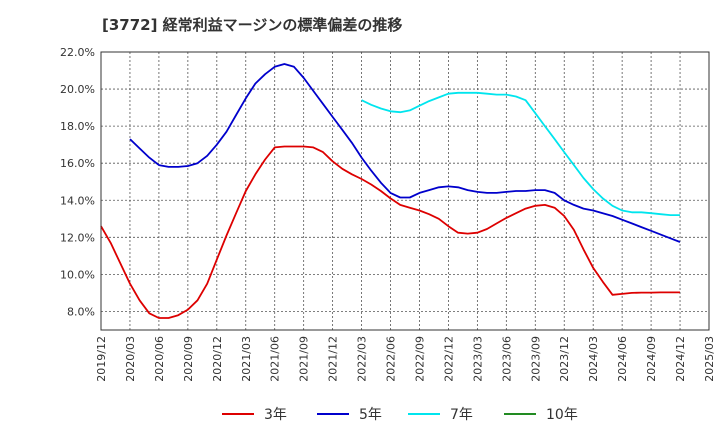  Describe the element at coordinates (130, 359) in the screenshot. I see `x-tick-label: 2020/03` at that location.